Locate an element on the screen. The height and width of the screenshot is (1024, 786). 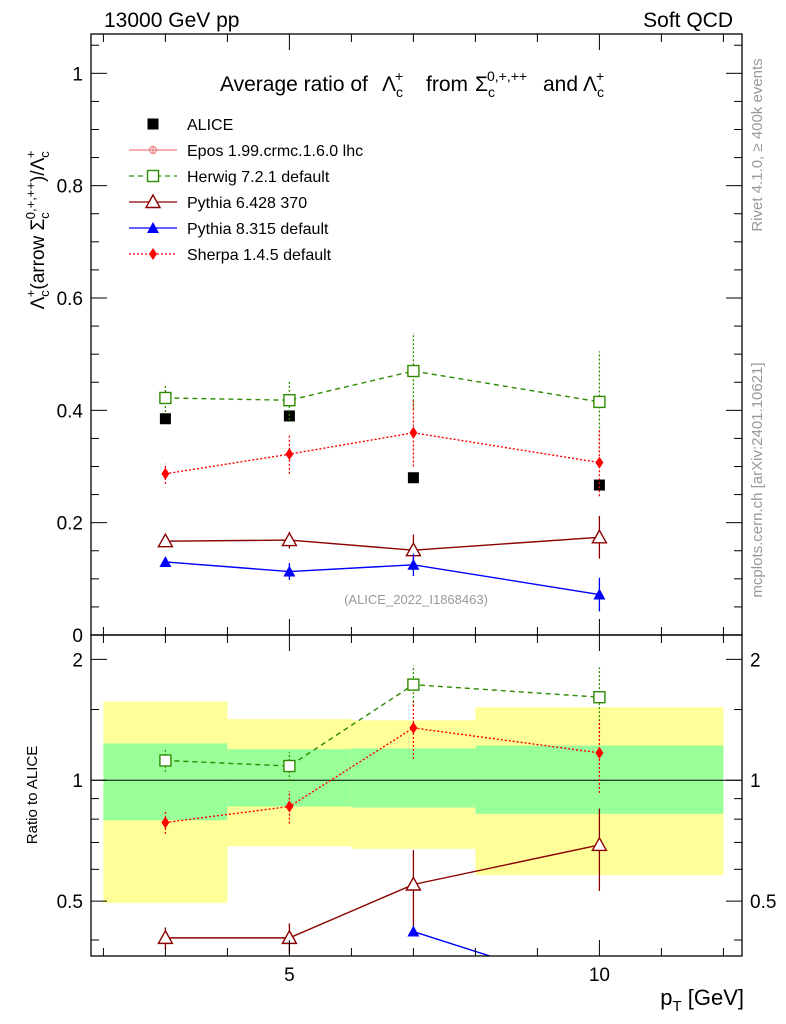
legend-item-Pythia6: Pythia 6.428 370 is located at coordinates (218, 202).